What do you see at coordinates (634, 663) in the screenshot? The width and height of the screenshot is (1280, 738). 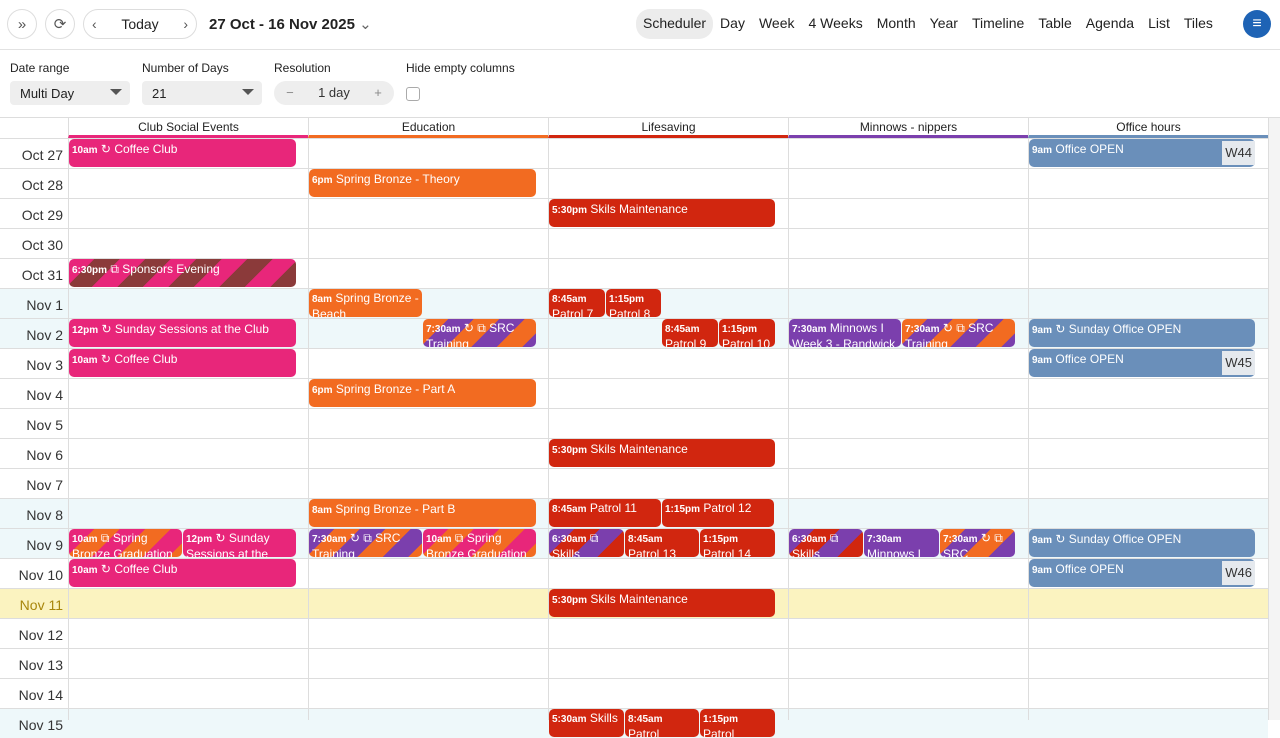 I see `day-row: Nov 13` at bounding box center [634, 663].